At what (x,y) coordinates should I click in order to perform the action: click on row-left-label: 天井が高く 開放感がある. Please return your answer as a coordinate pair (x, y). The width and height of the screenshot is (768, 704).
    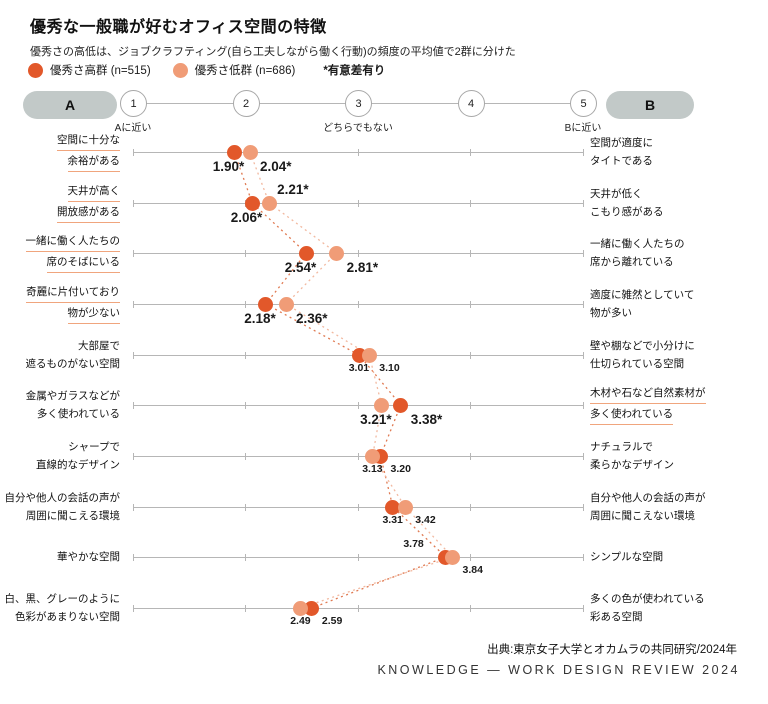
    Looking at the image, I should click on (60, 203).